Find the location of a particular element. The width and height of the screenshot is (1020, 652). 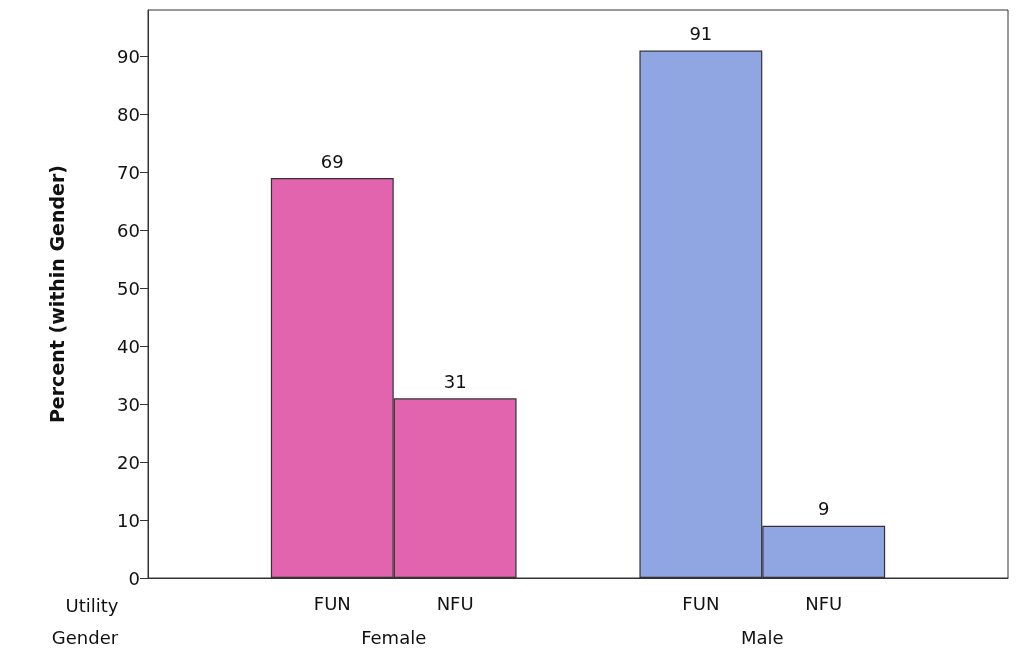

y-tick-label: 60 is located at coordinates (128, 230).